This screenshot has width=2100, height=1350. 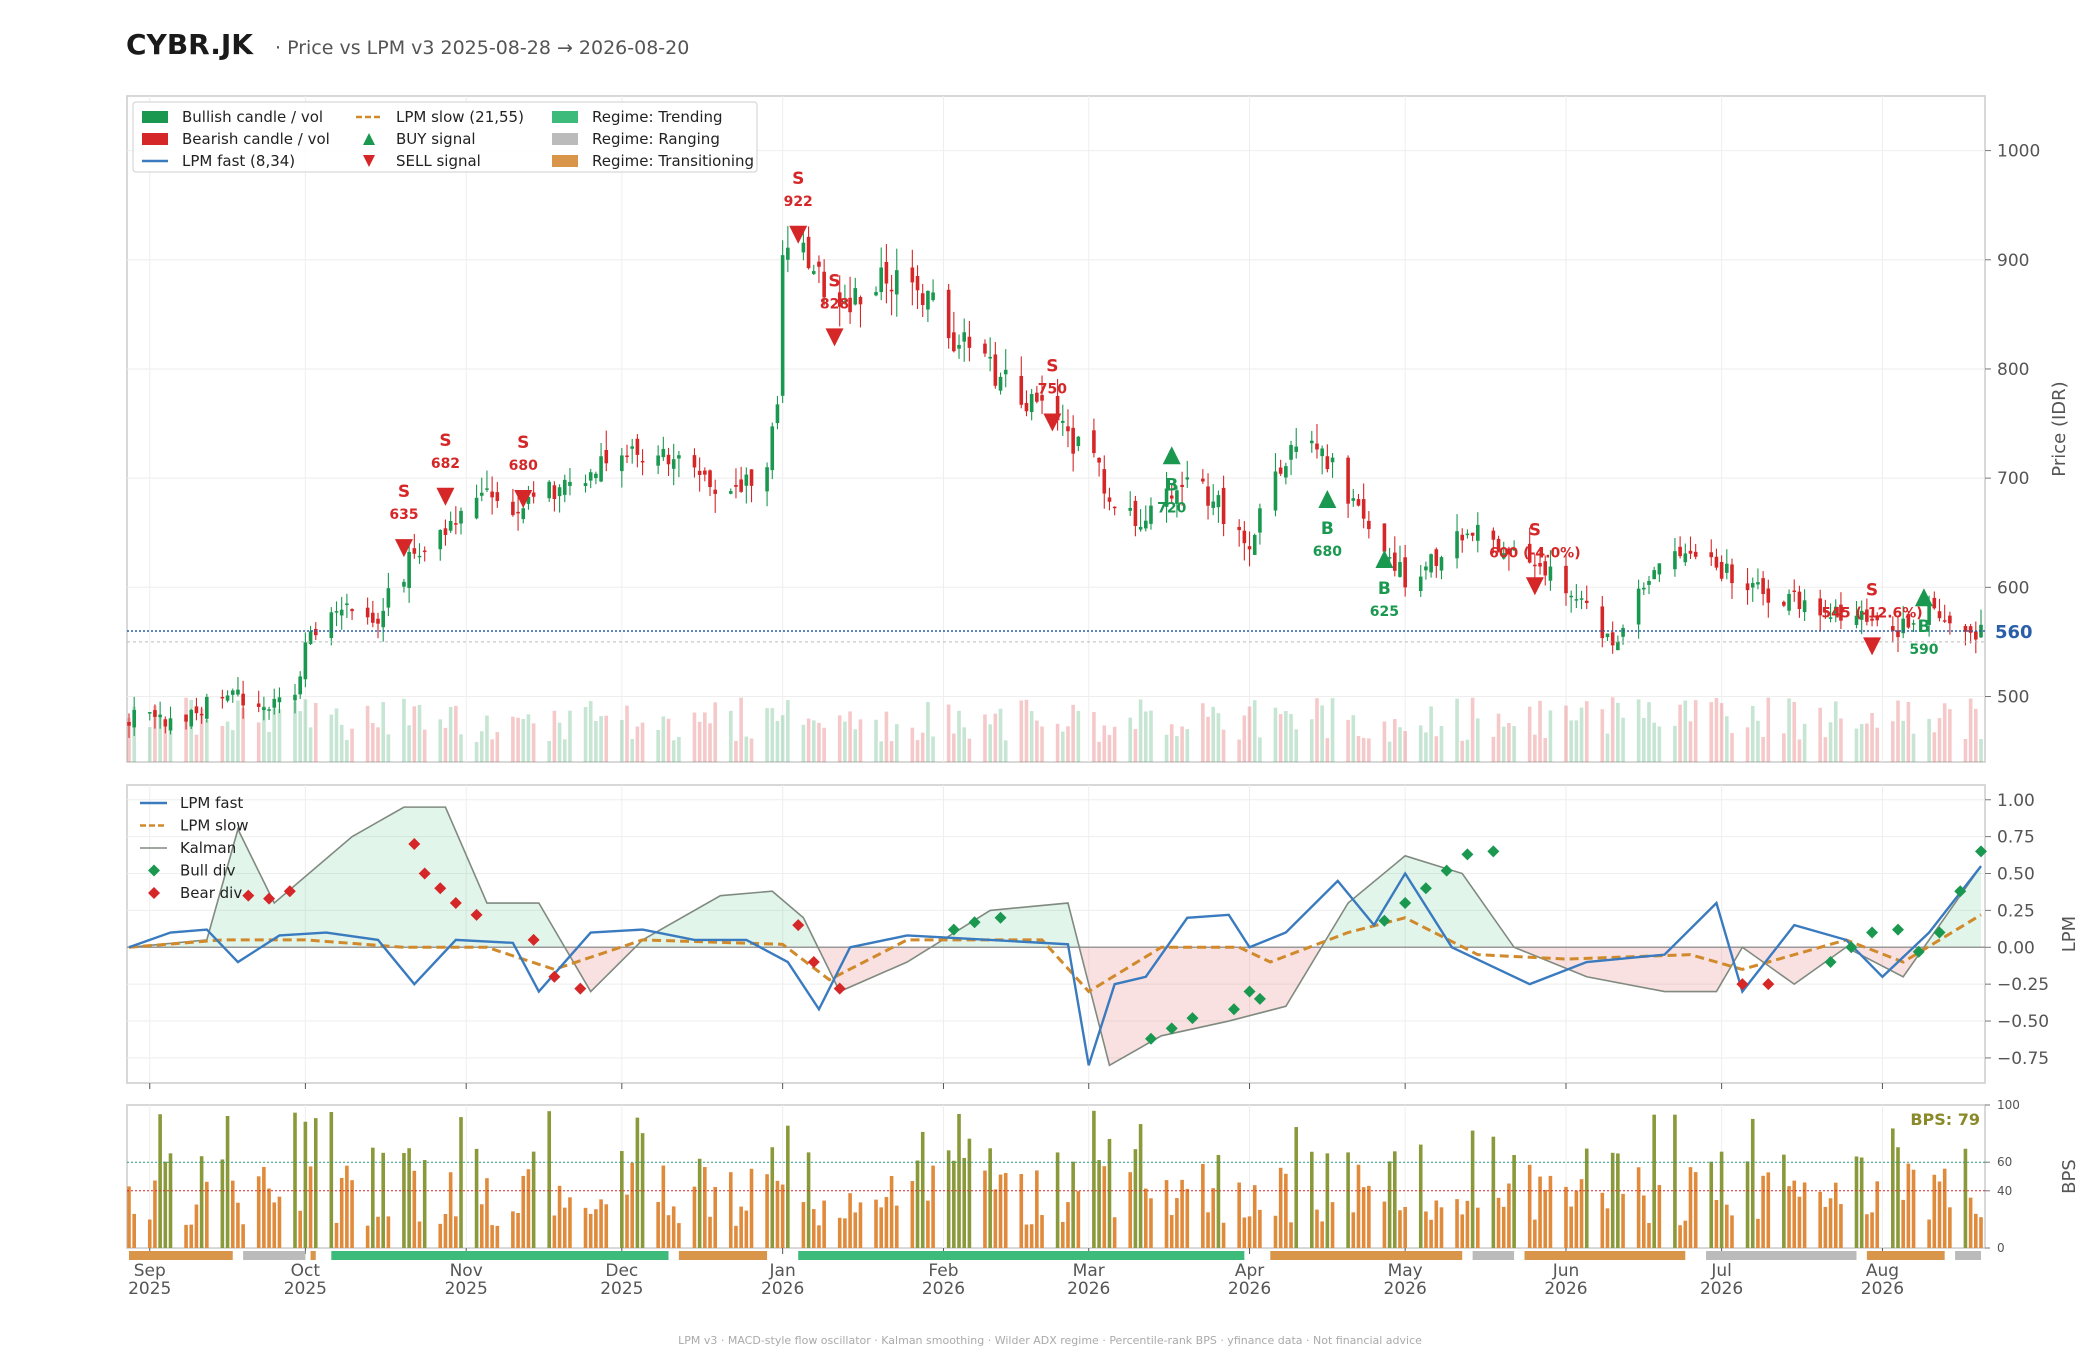 What do you see at coordinates (1055, 953) in the screenshot?
I see `lpm-slow-line` at bounding box center [1055, 953].